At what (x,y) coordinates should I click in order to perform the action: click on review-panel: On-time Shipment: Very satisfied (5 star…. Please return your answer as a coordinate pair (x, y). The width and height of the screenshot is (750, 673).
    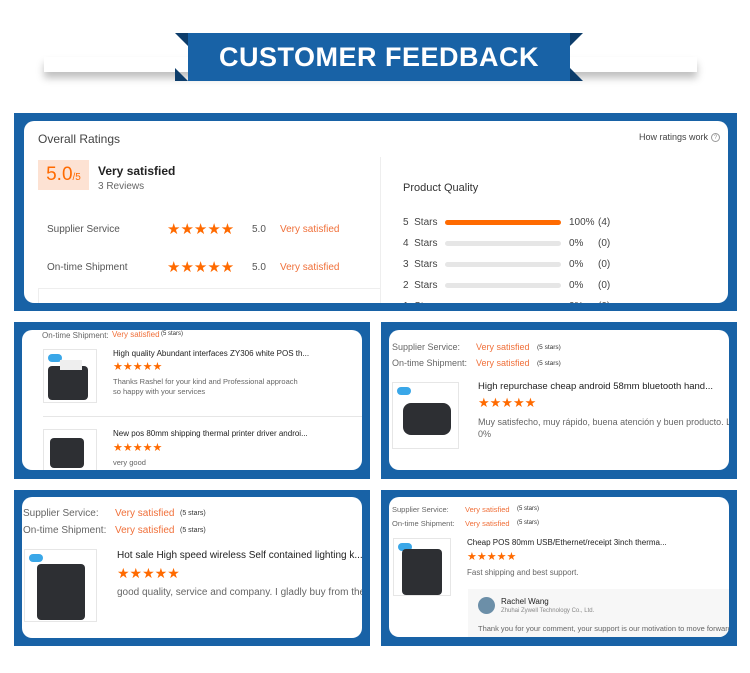
    Looking at the image, I should click on (192, 400).